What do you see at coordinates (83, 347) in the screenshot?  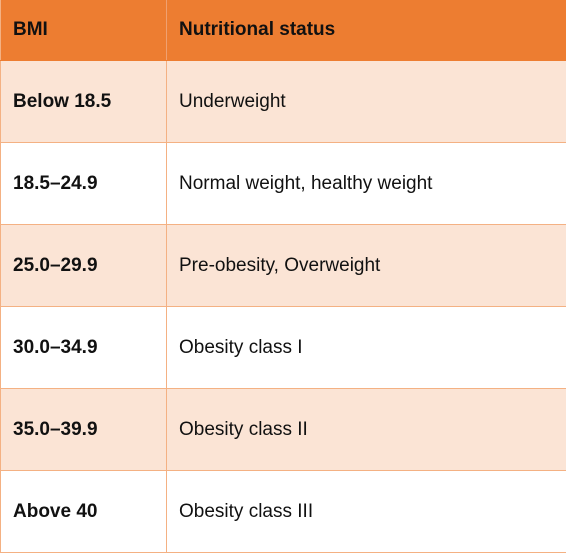 I see `bmi-range-cell: 30.0–34.9` at bounding box center [83, 347].